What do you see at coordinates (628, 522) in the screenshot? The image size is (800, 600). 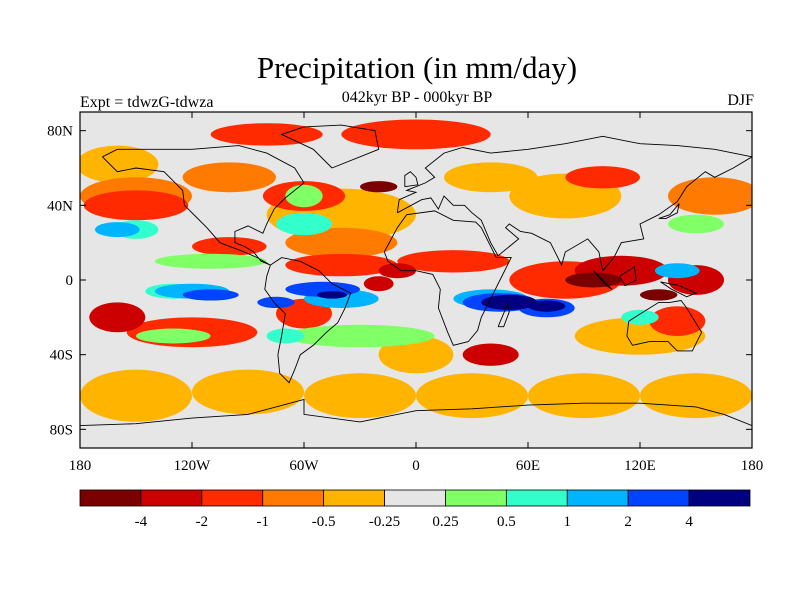 I see `colorbar-level-label: 2` at bounding box center [628, 522].